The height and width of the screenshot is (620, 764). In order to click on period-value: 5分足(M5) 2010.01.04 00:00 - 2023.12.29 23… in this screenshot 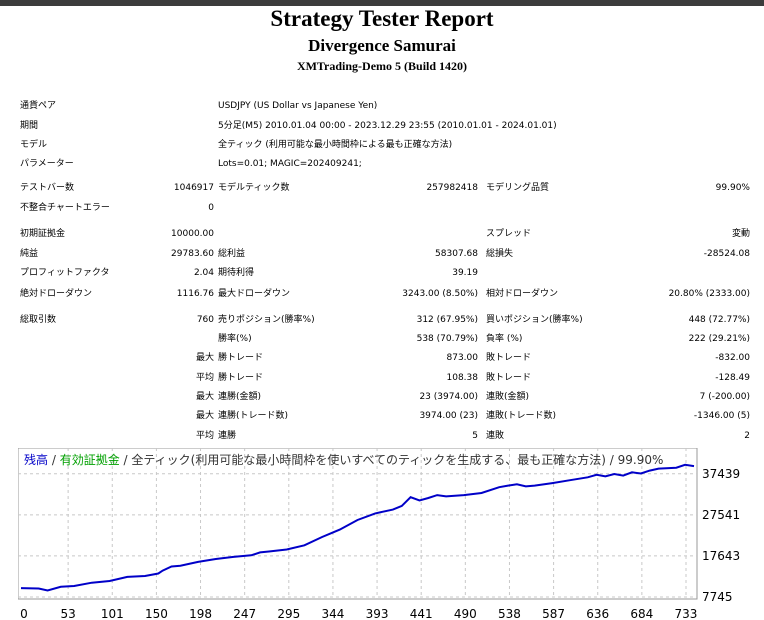, I will do `click(387, 126)`.